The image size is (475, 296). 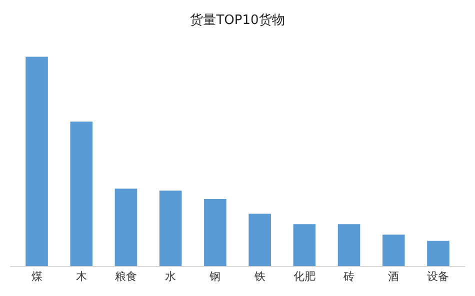 What do you see at coordinates (170, 277) in the screenshot?
I see `x-tick-label: 水` at bounding box center [170, 277].